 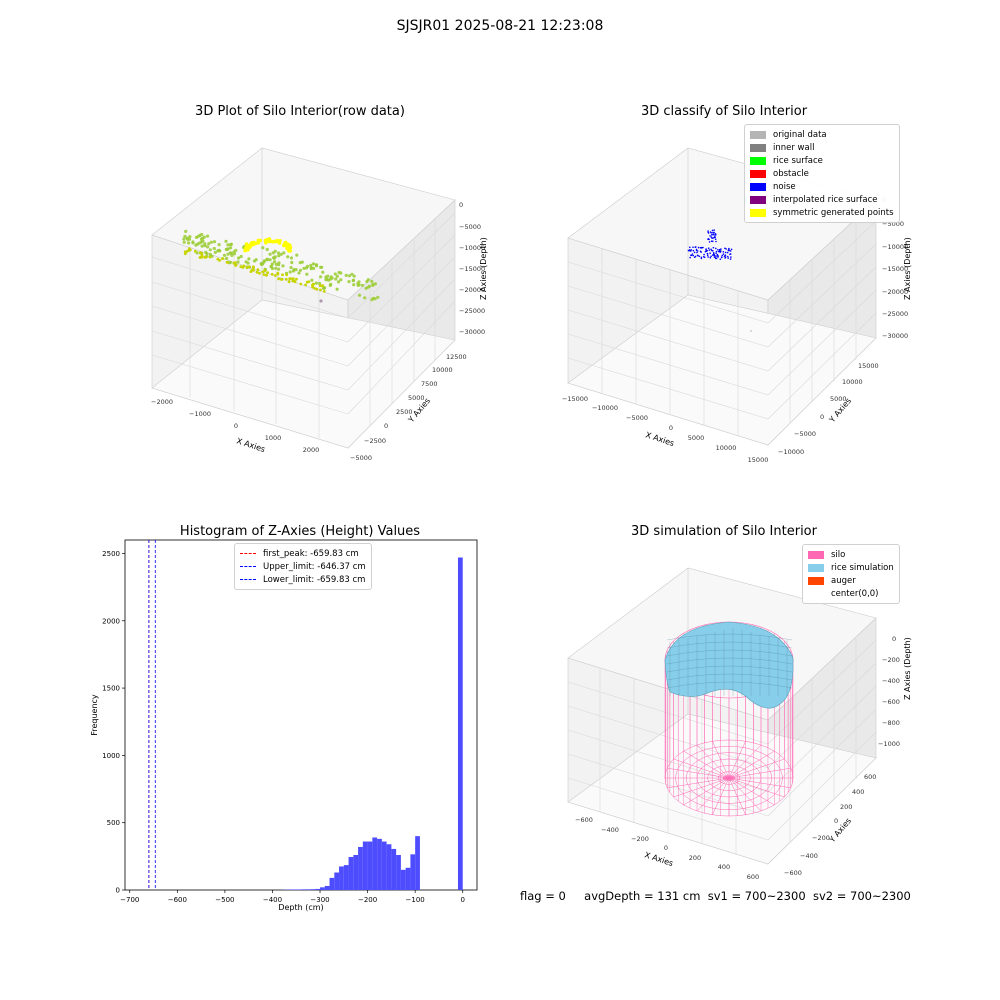 What do you see at coordinates (794, 147) in the screenshot?
I see `legend-label: inner wall` at bounding box center [794, 147].